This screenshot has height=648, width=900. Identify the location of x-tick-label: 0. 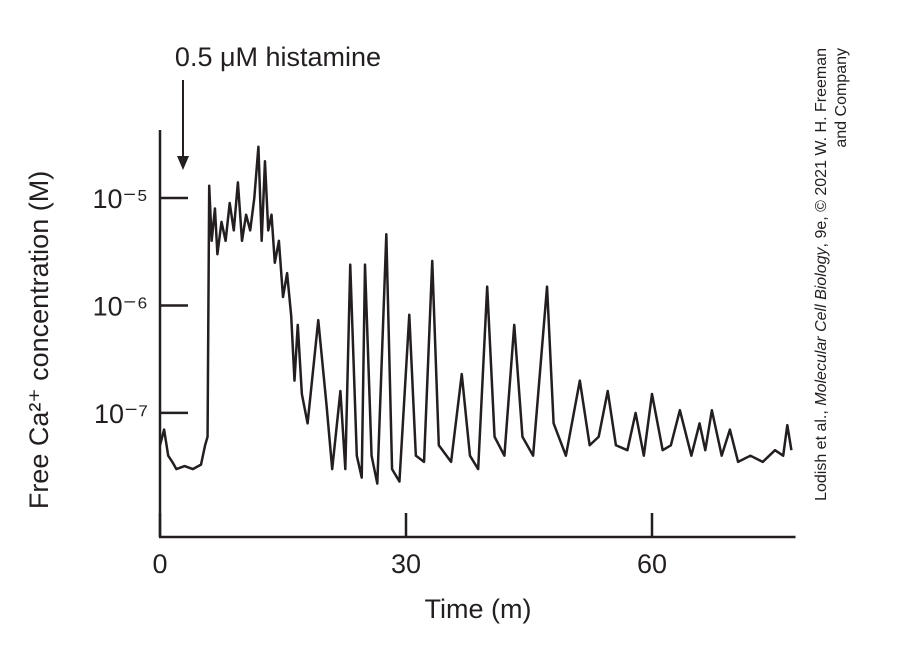
(159, 564).